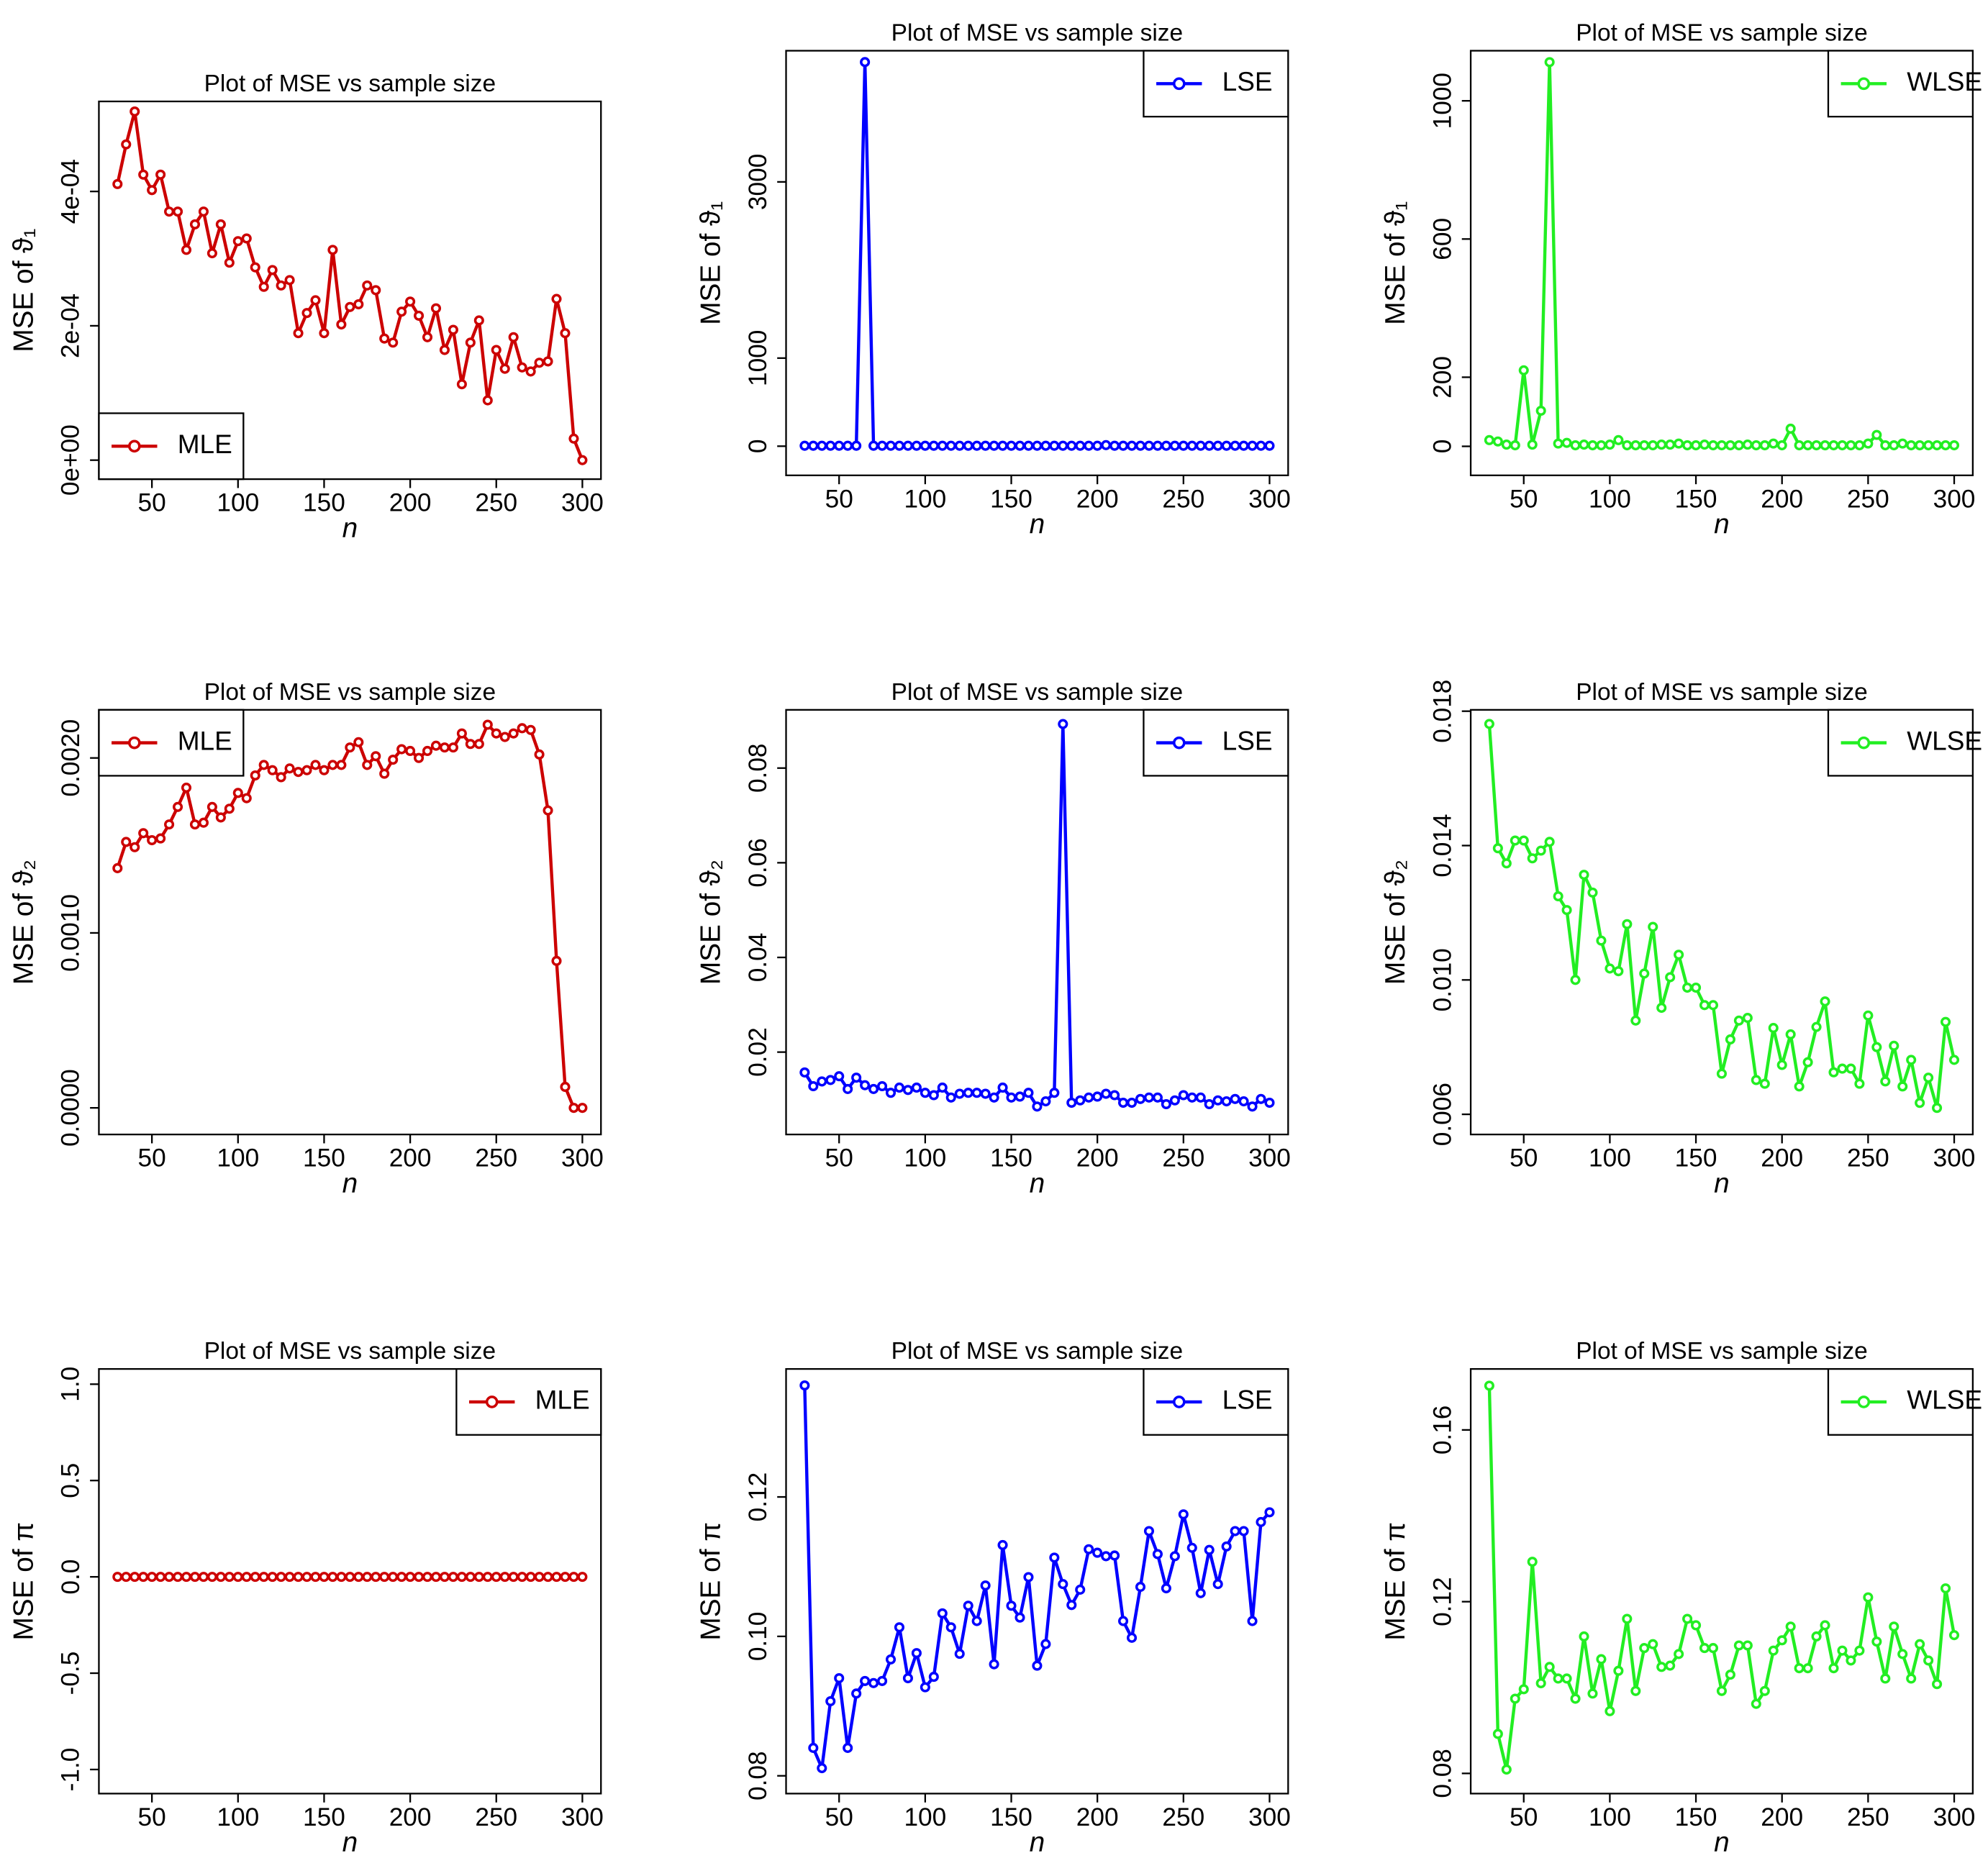 The width and height of the screenshot is (1988, 1876). What do you see at coordinates (171, 743) in the screenshot?
I see `legend: MLE` at bounding box center [171, 743].